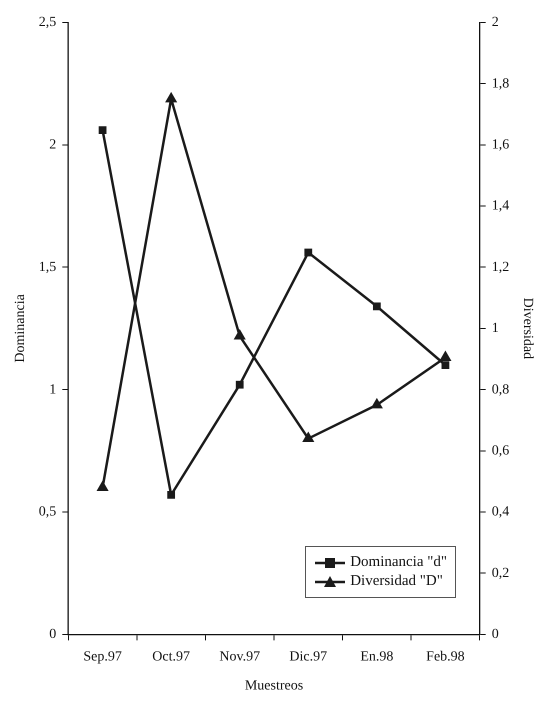  I want to click on y2-tick-label: 2, so click(495, 22).